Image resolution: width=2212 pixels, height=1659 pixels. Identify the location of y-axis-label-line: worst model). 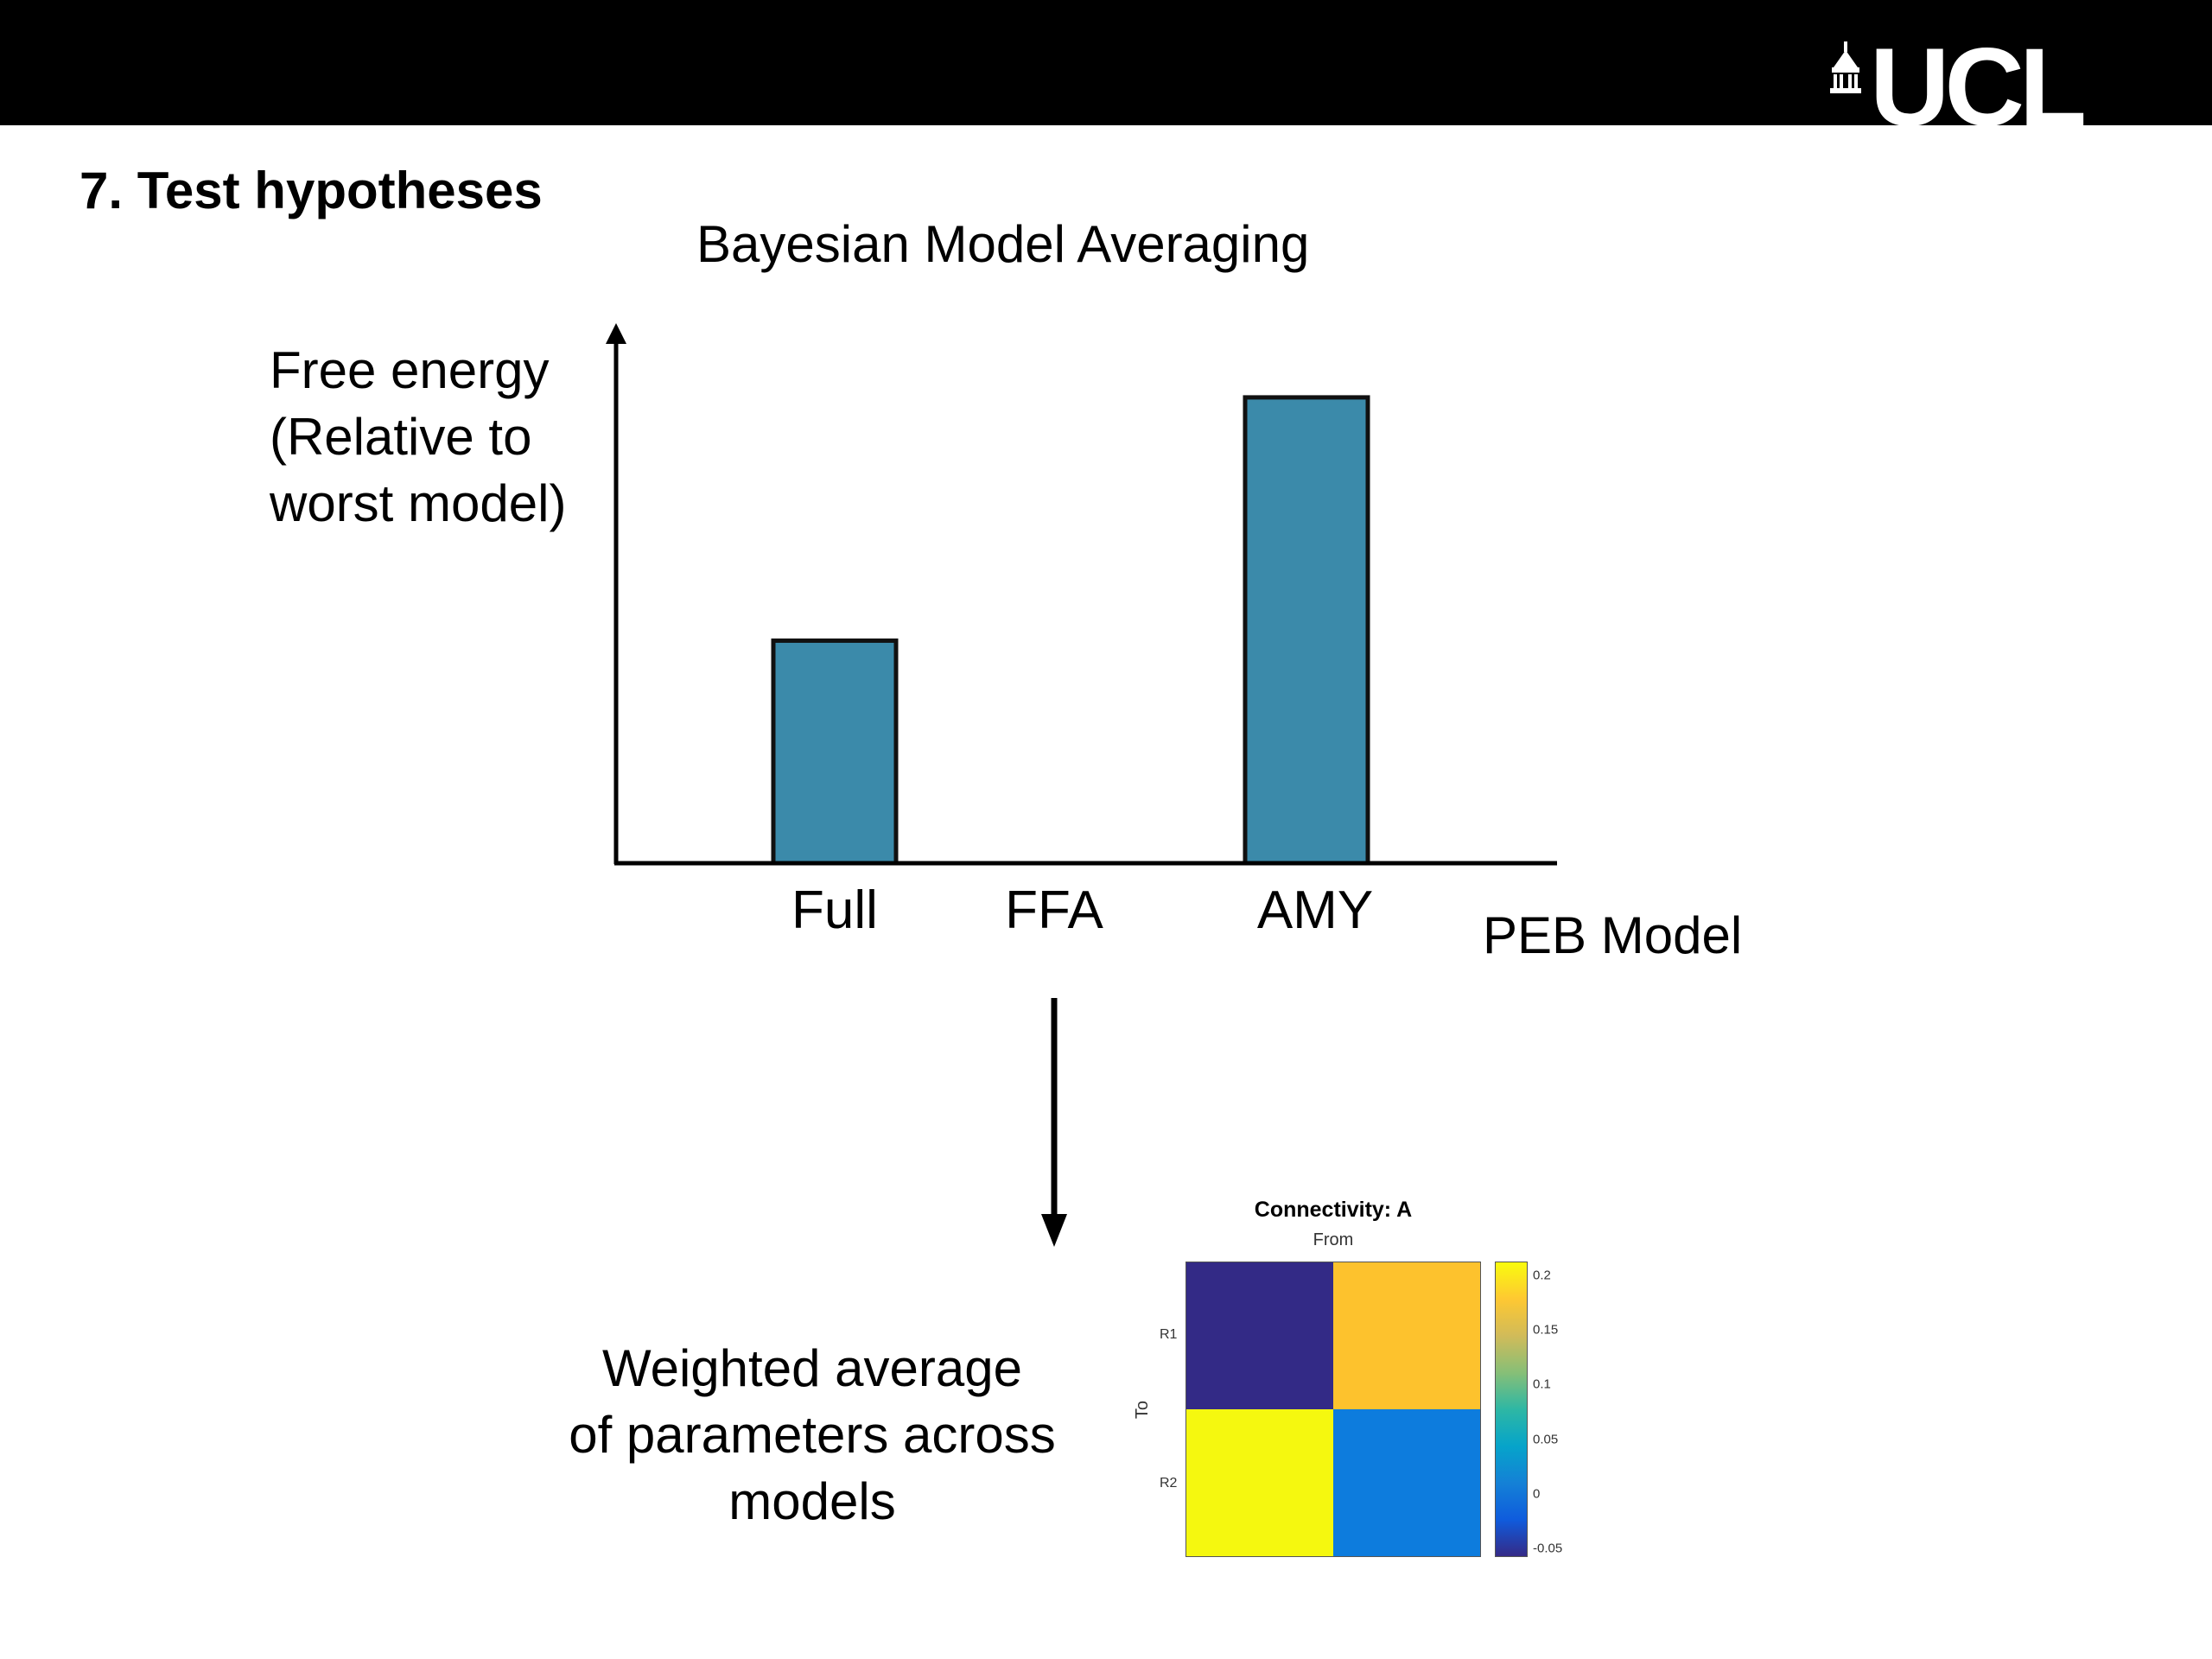
(418, 503).